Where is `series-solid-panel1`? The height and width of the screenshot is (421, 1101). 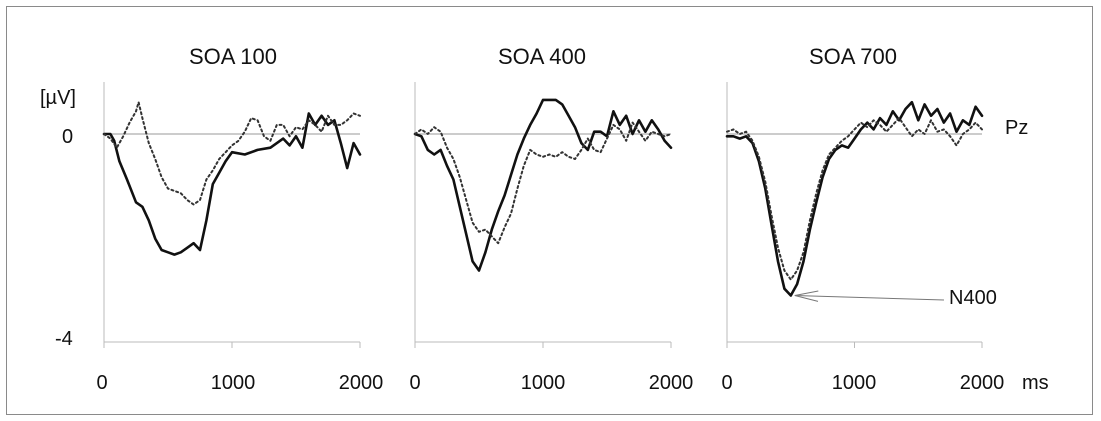
series-solid-panel1 is located at coordinates (232, 184).